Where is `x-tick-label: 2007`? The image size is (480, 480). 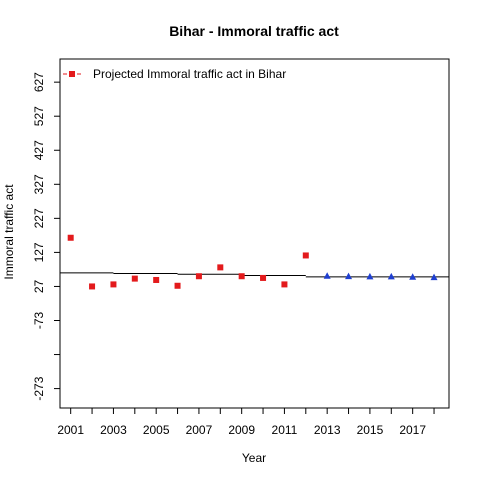
x-tick-label: 2007 is located at coordinates (199, 430).